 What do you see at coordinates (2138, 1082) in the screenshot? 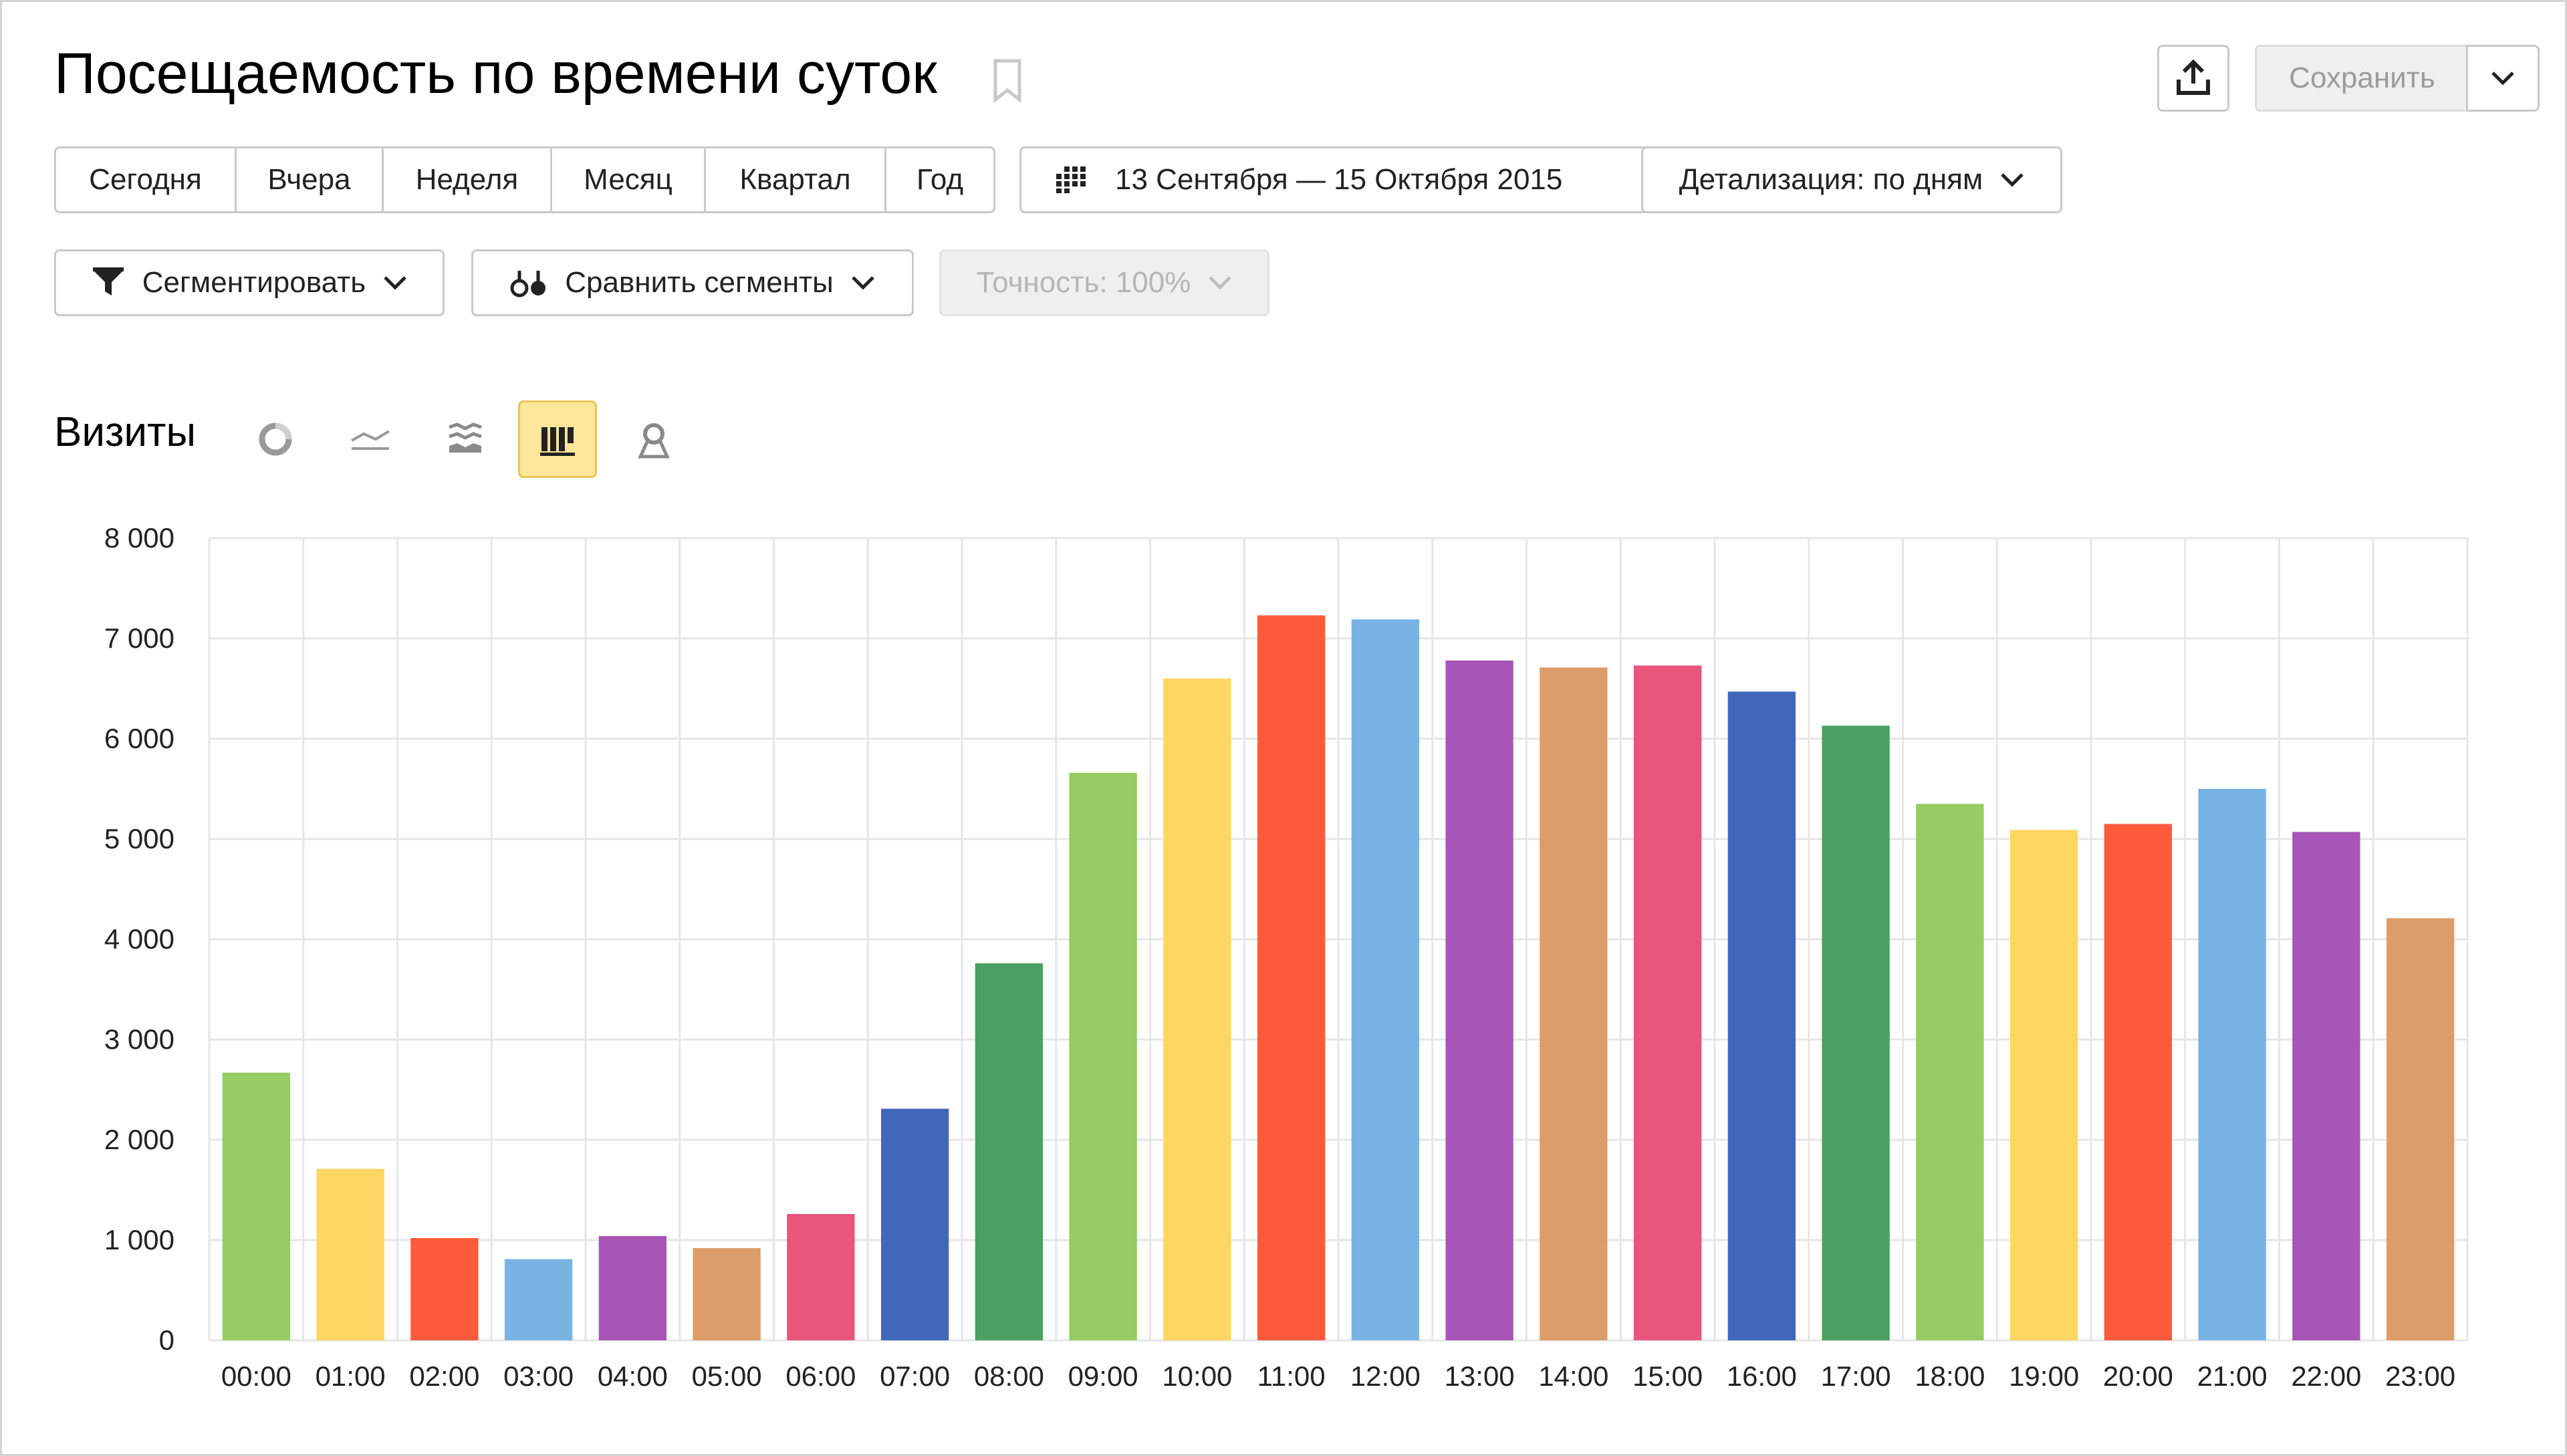
I see `bar-2000` at bounding box center [2138, 1082].